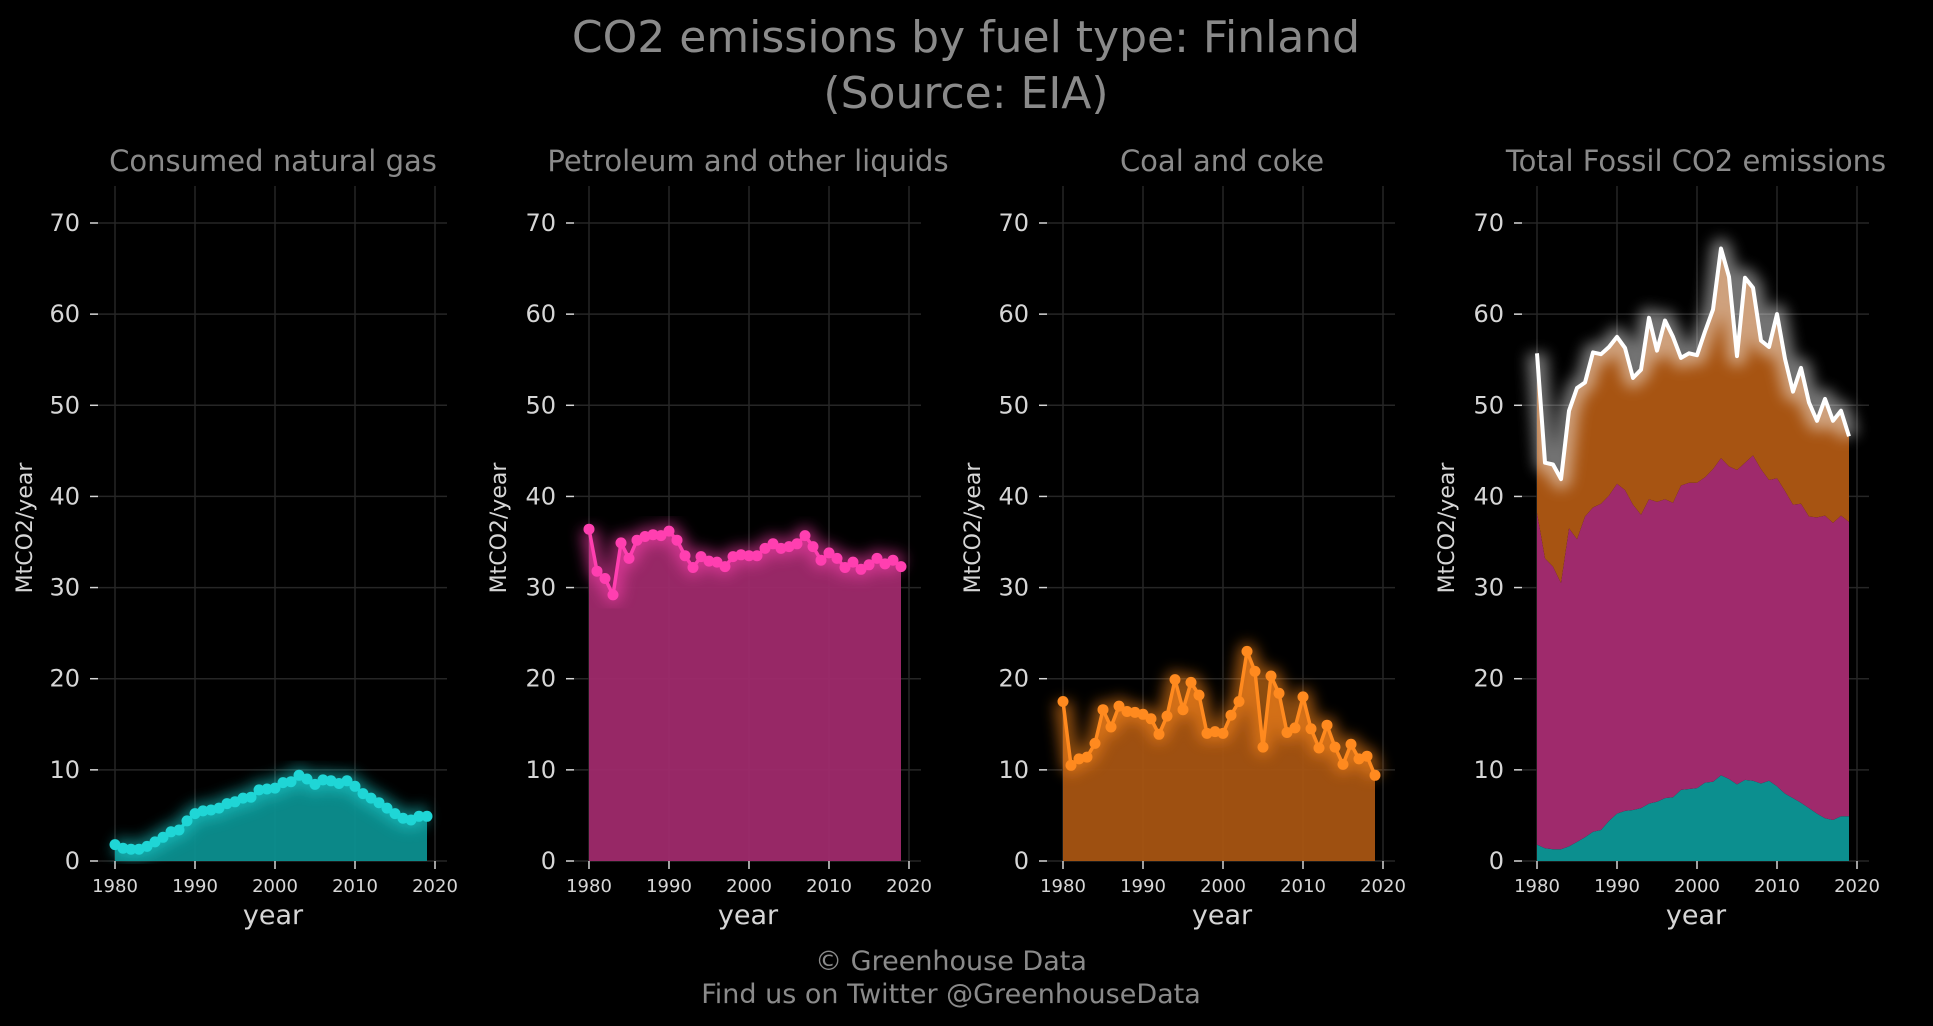  Describe the element at coordinates (1695, 161) in the screenshot. I see `panel-title: Total Fossil CO2 emissions` at that location.